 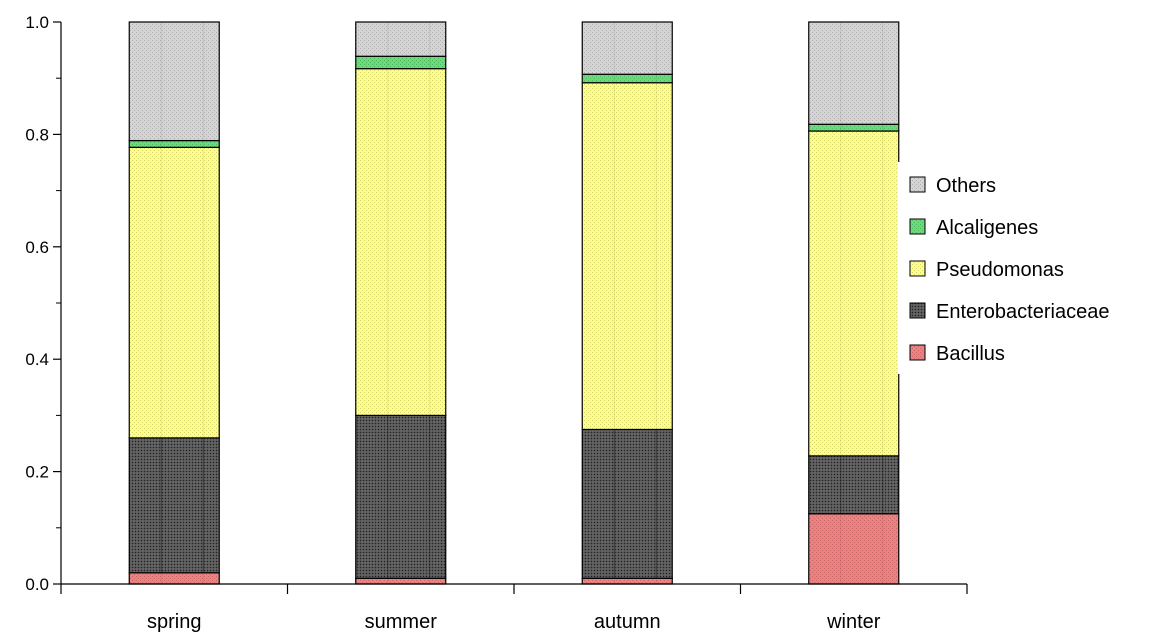 I want to click on legend-entry-bacillus: Bacillus, so click(x=957, y=354).